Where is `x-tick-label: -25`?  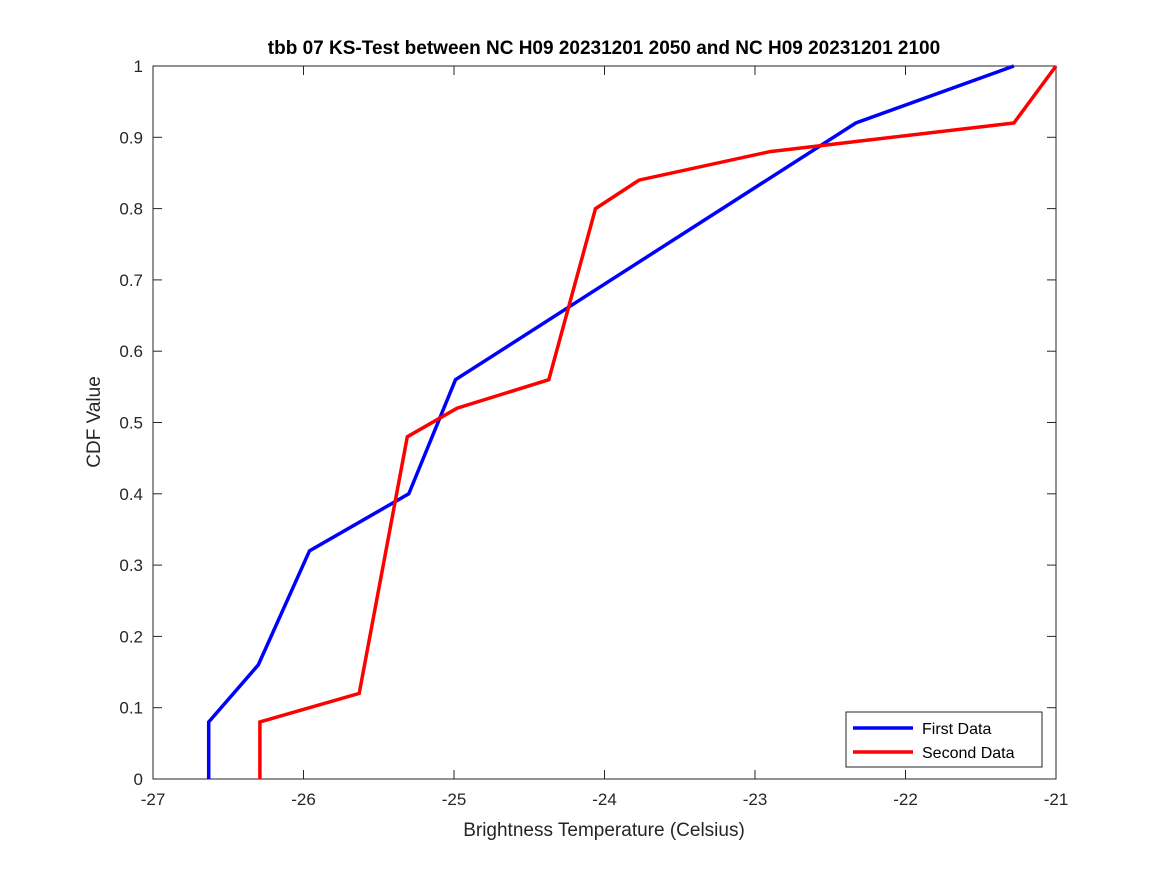 x-tick-label: -25 is located at coordinates (454, 799).